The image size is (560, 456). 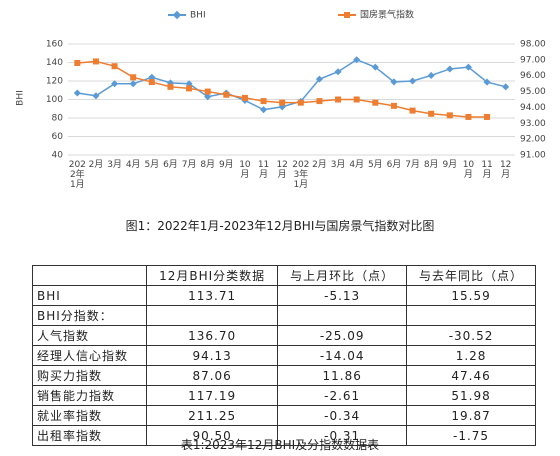 What do you see at coordinates (533, 124) in the screenshot?
I see `y2-tick-label: 93.00` at bounding box center [533, 124].